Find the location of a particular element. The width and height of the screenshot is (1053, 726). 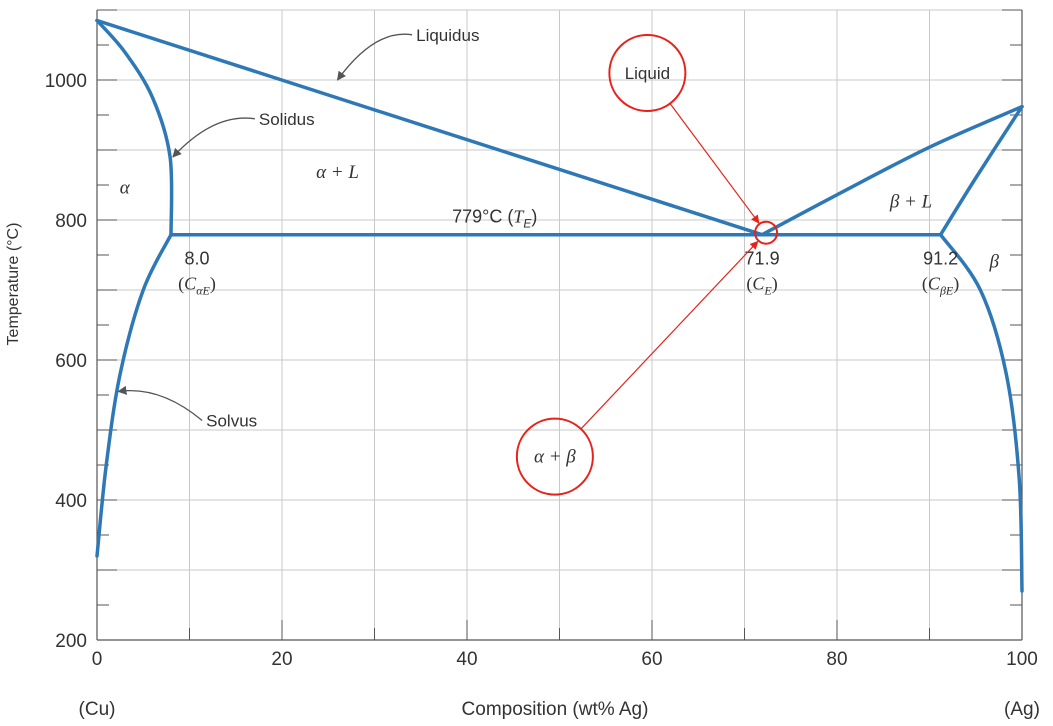

composition-value: 8.0 is located at coordinates (196, 259).